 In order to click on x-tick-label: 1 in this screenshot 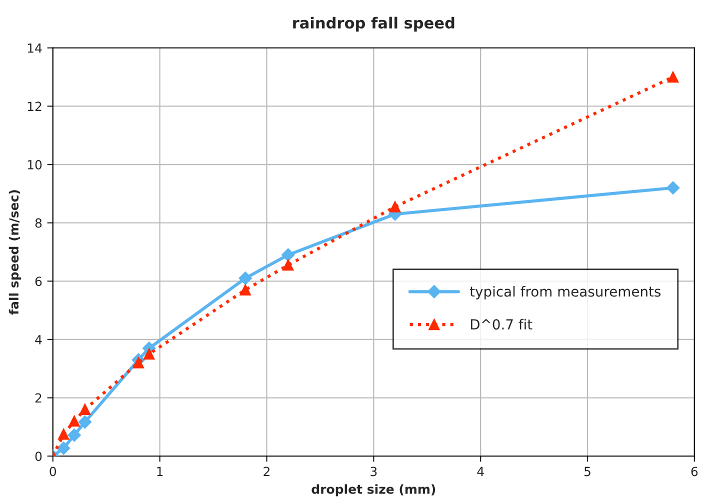, I will do `click(160, 471)`.